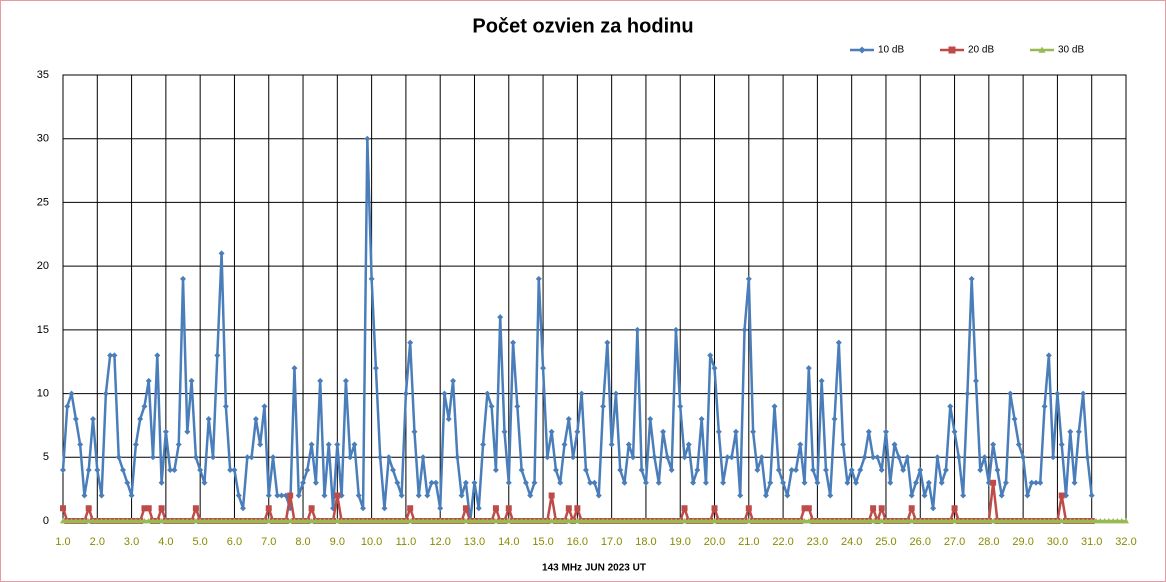  What do you see at coordinates (851, 542) in the screenshot?
I see `x-tick-label: 24.0` at bounding box center [851, 542].